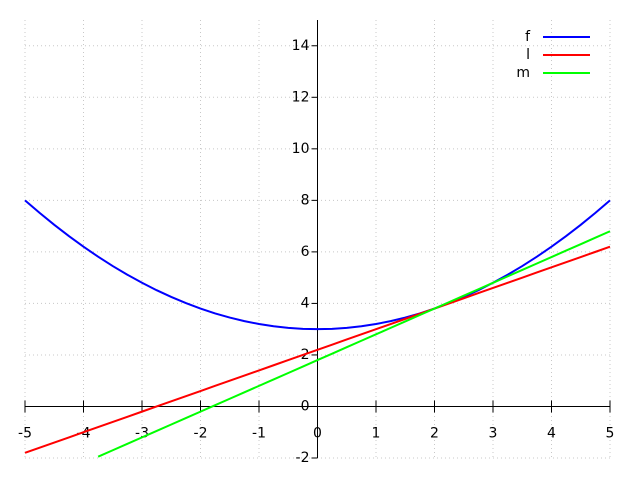 This screenshot has height=480, width=640. What do you see at coordinates (84, 433) in the screenshot?
I see `x-tick-label: -4` at bounding box center [84, 433].